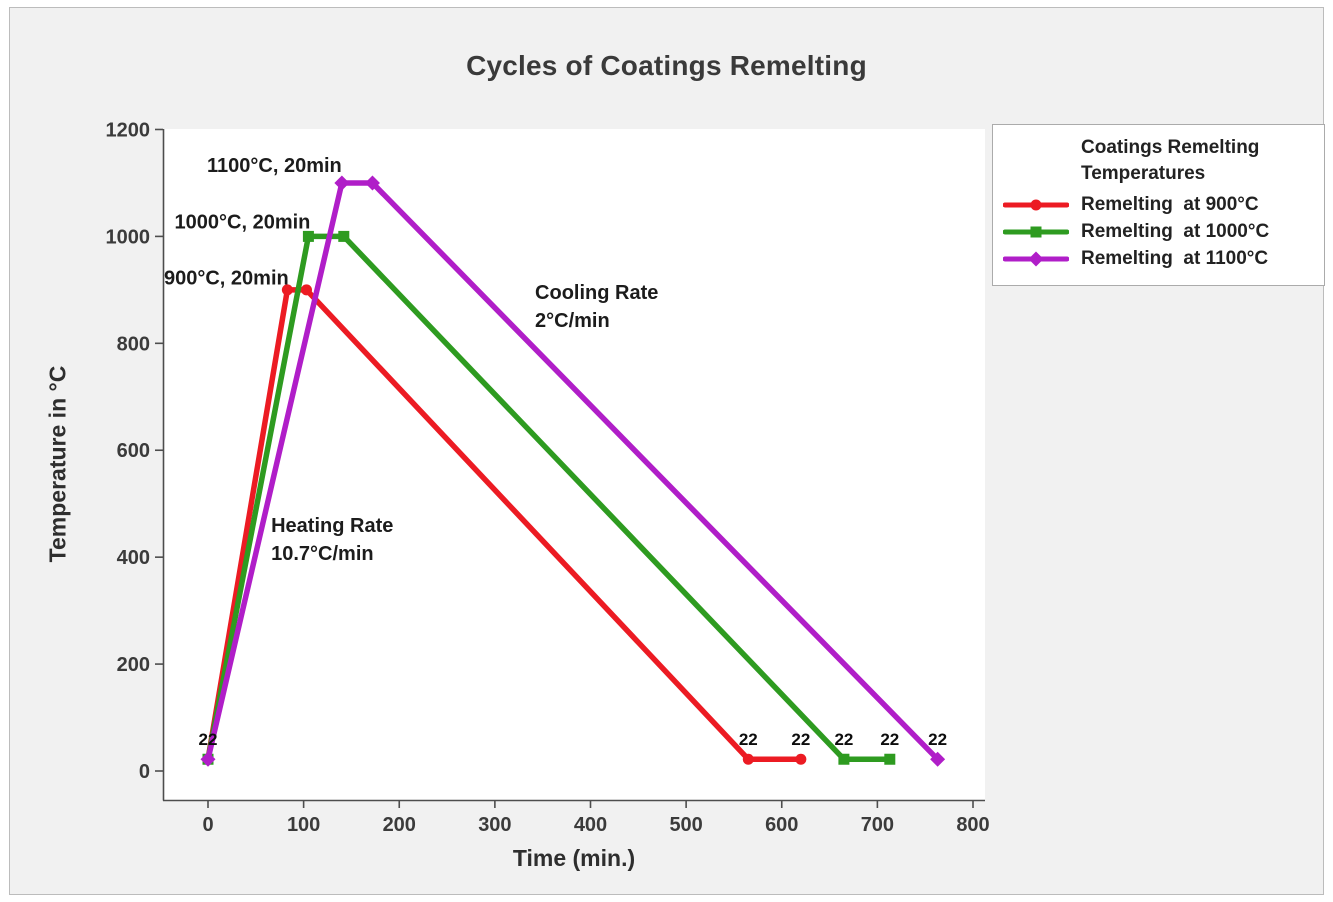 The image size is (1333, 902). Describe the element at coordinates (133, 665) in the screenshot. I see `y-tick-label: 200` at that location.